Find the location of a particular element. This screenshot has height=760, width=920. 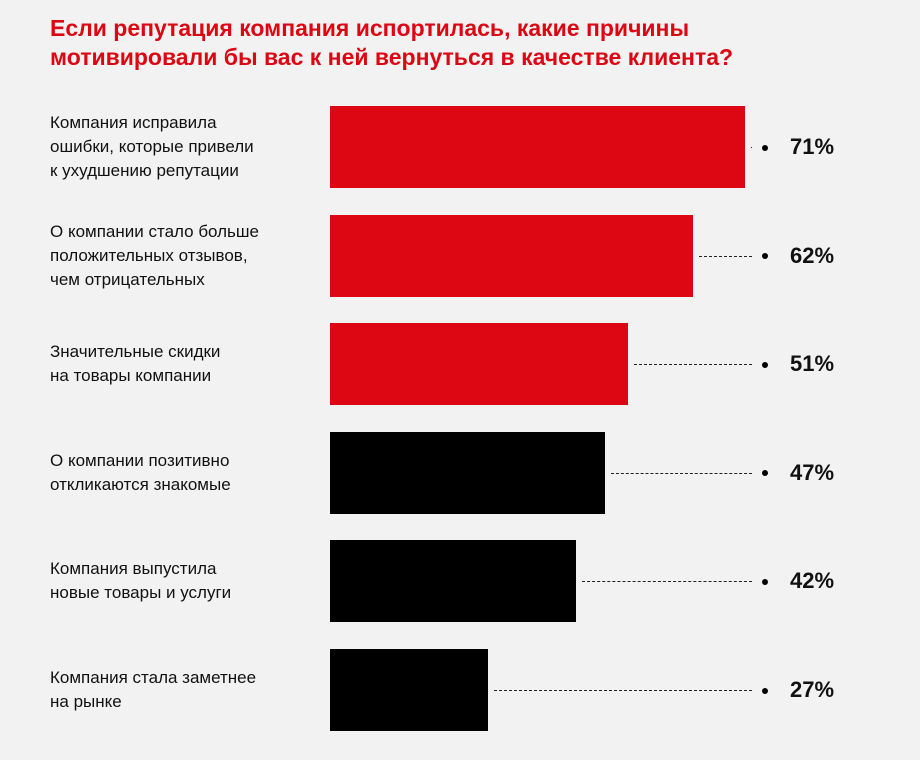

value-label: 47% is located at coordinates (812, 472).